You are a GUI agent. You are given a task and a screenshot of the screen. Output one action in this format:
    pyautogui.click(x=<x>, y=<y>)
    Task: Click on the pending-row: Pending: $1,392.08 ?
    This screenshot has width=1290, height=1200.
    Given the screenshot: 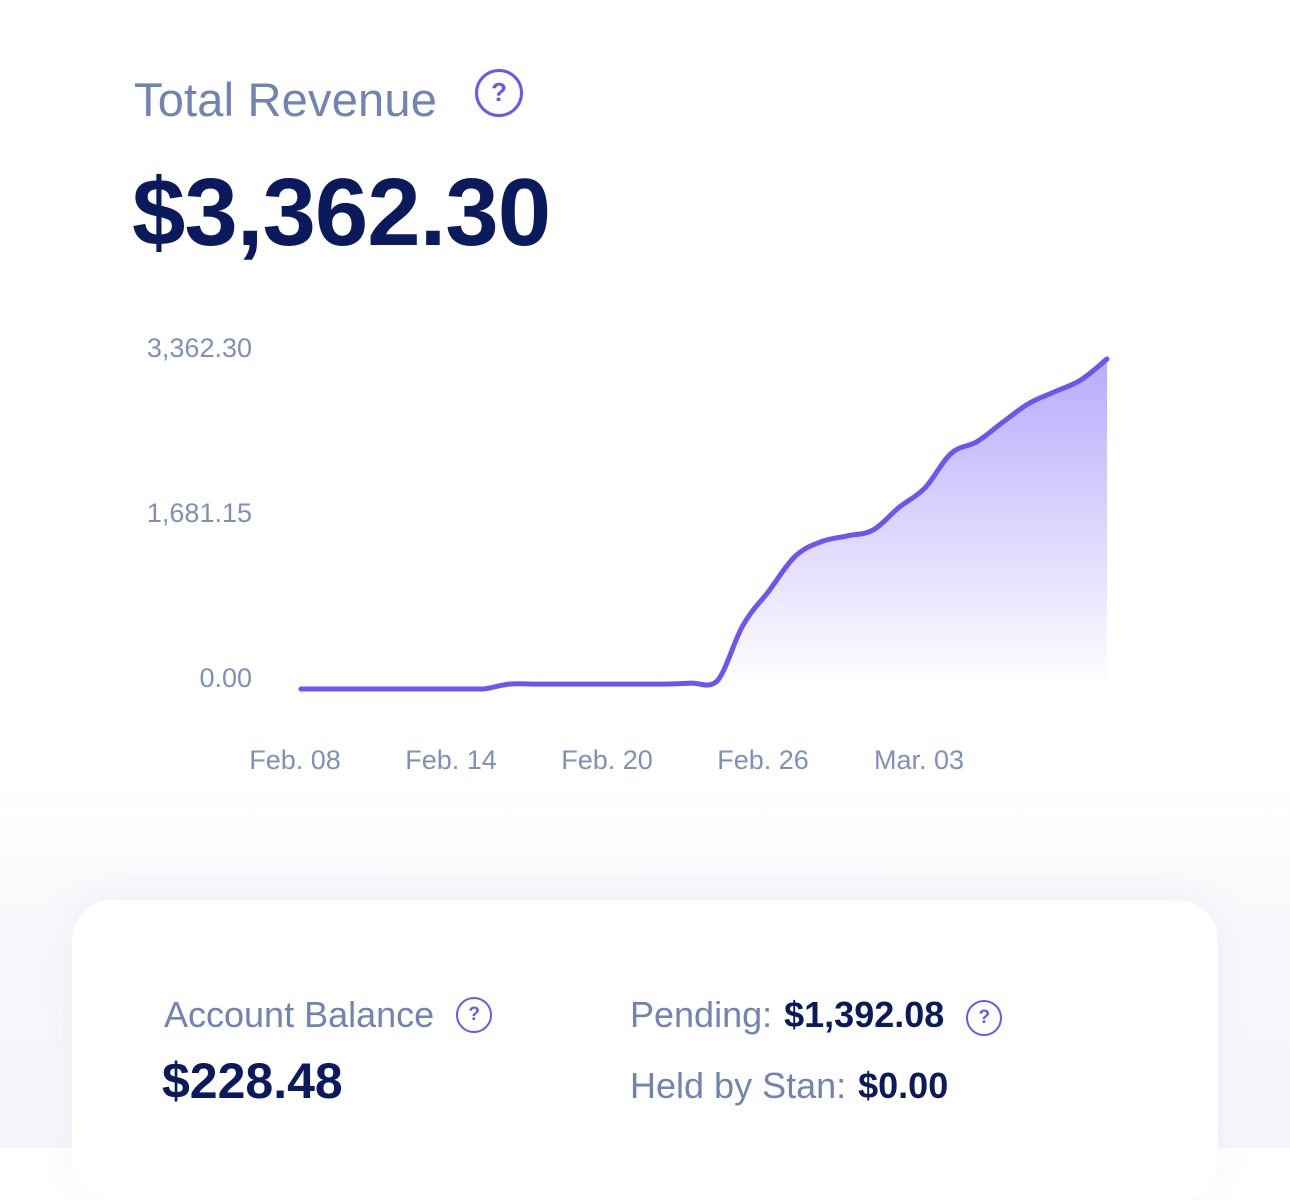 What is the action you would take?
    pyautogui.click(x=816, y=1015)
    